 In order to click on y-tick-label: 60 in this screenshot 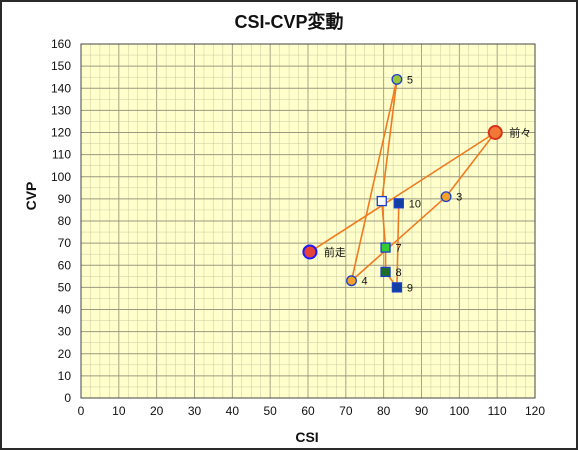, I will do `click(65, 265)`.